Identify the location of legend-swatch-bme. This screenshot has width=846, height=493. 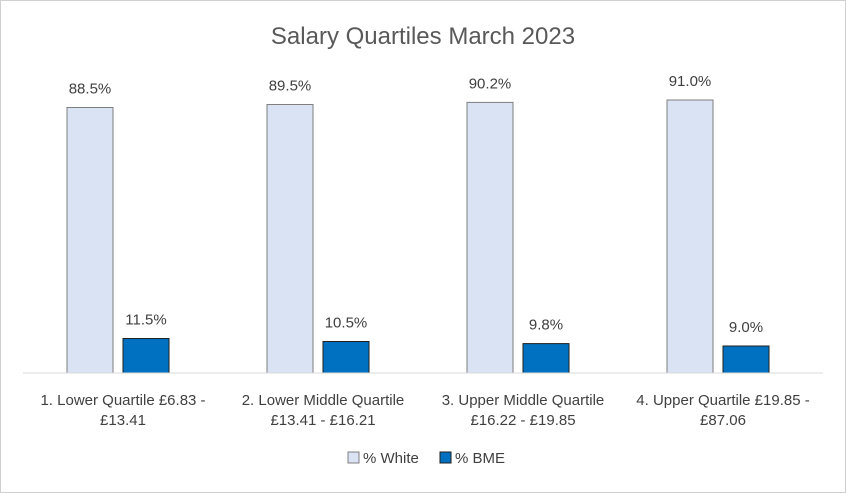
(445, 457).